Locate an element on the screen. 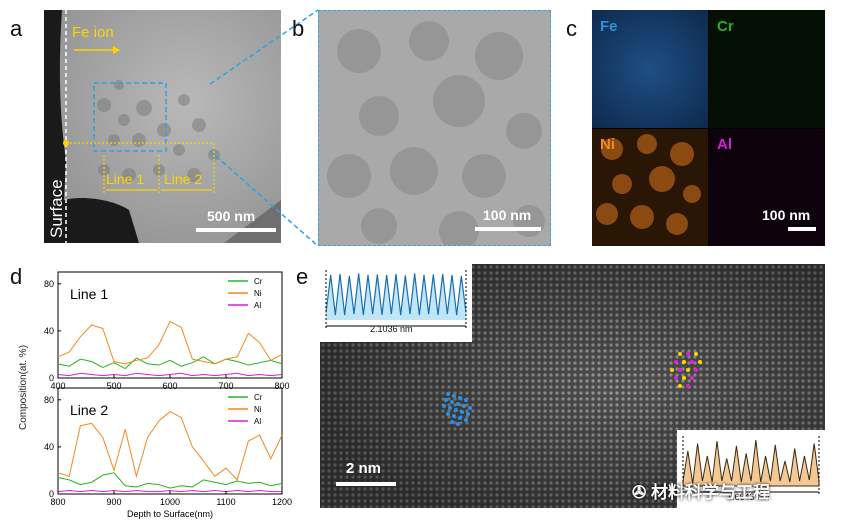  fe-map-label: Fe is located at coordinates (609, 26).